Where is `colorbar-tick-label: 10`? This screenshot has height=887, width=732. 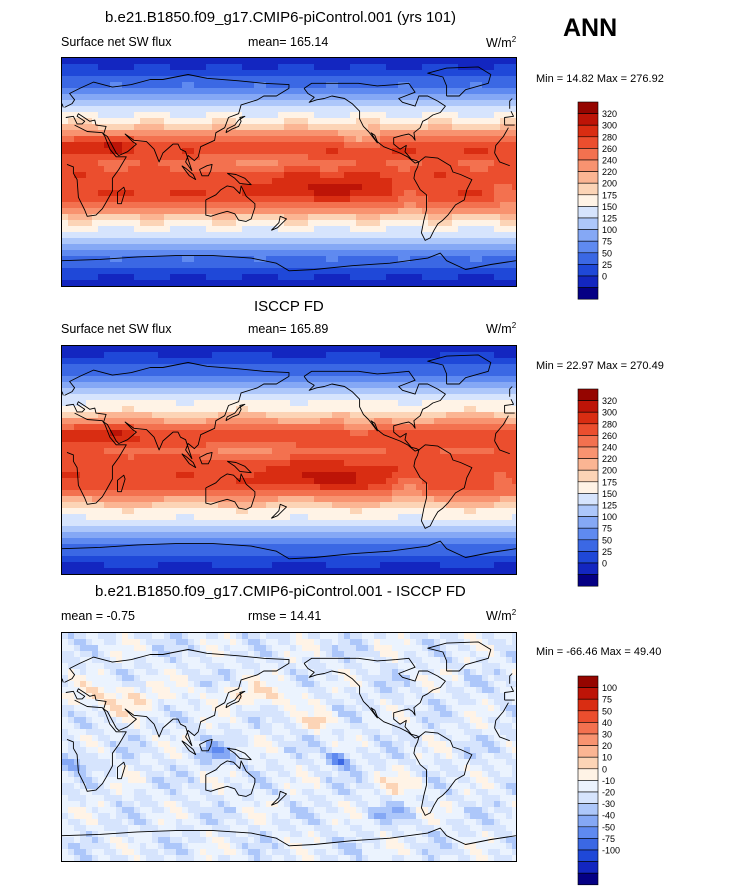 colorbar-tick-label: 10 is located at coordinates (607, 758).